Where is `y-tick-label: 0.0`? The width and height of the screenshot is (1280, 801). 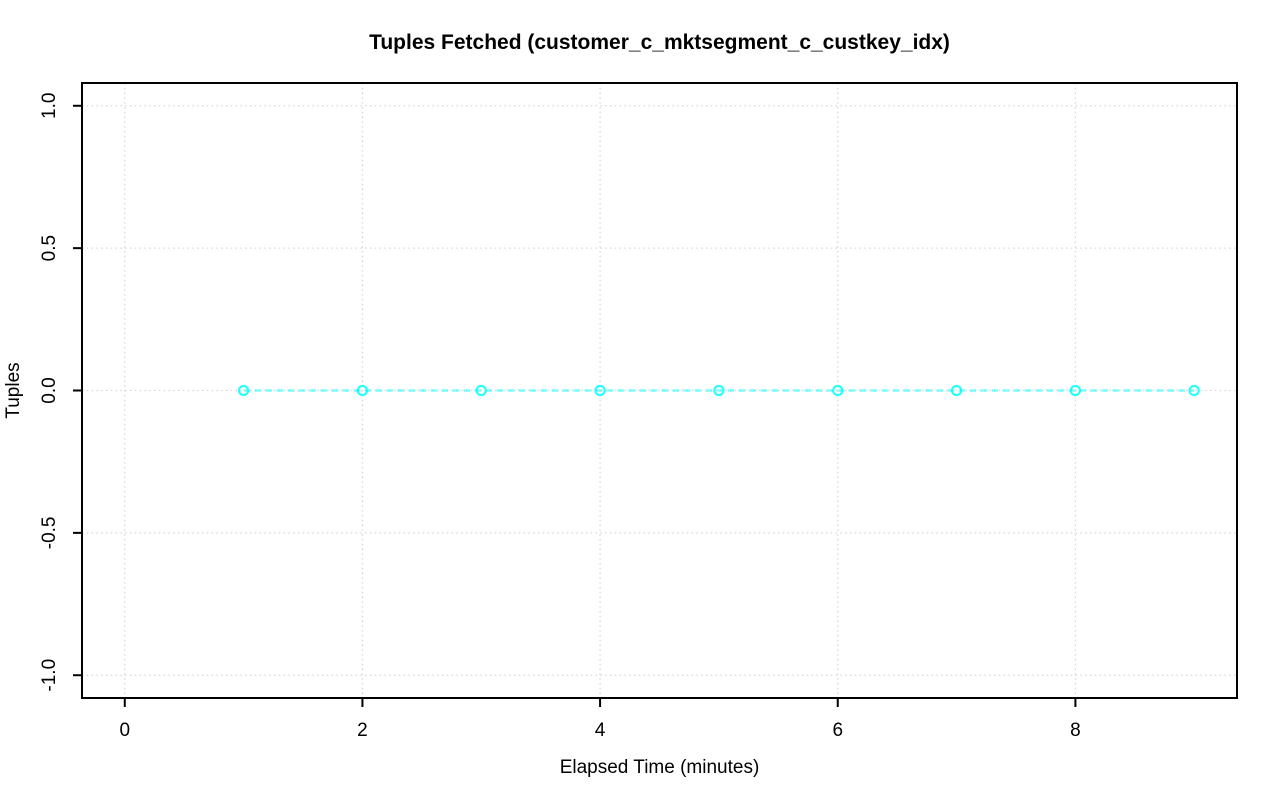
y-tick-label: 0.0 is located at coordinates (49, 390).